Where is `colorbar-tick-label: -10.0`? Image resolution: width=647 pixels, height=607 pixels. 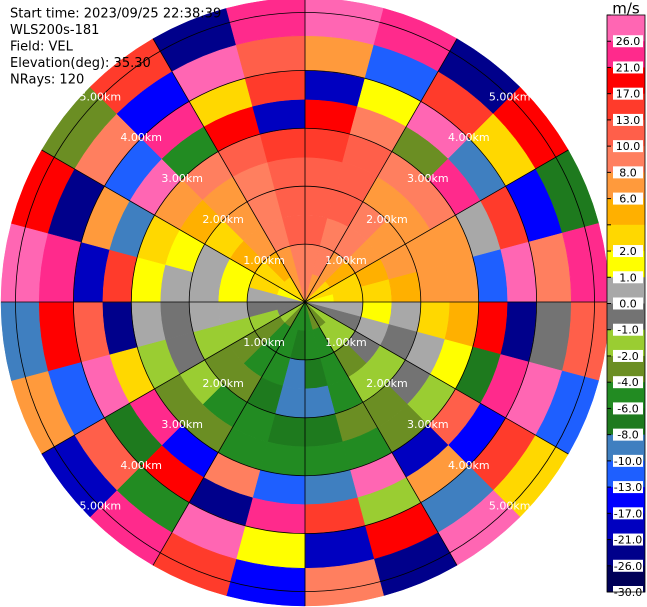
colorbar-tick-label: -10.0 is located at coordinates (628, 461).